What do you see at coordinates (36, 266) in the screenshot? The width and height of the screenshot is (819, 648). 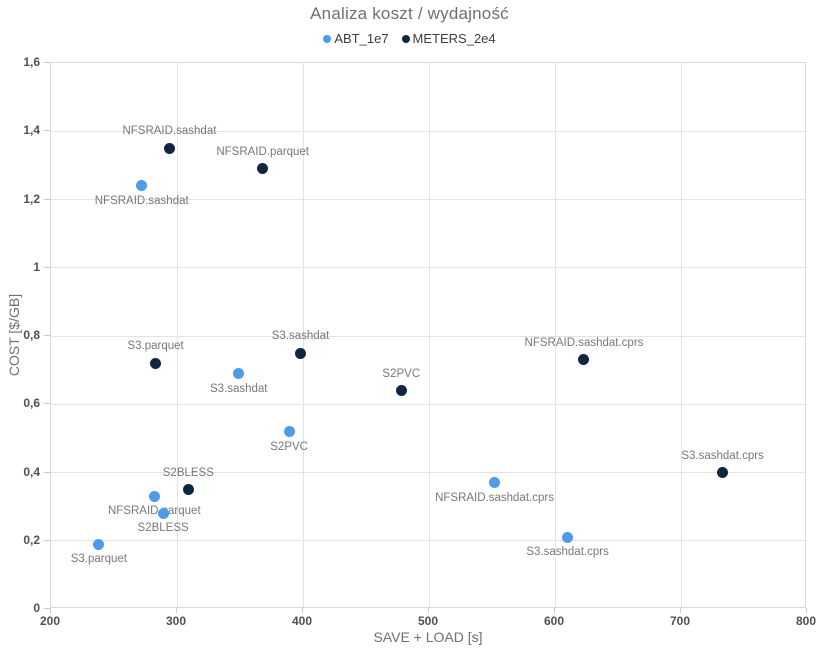 I see `y-tick-label: 1` at bounding box center [36, 266].